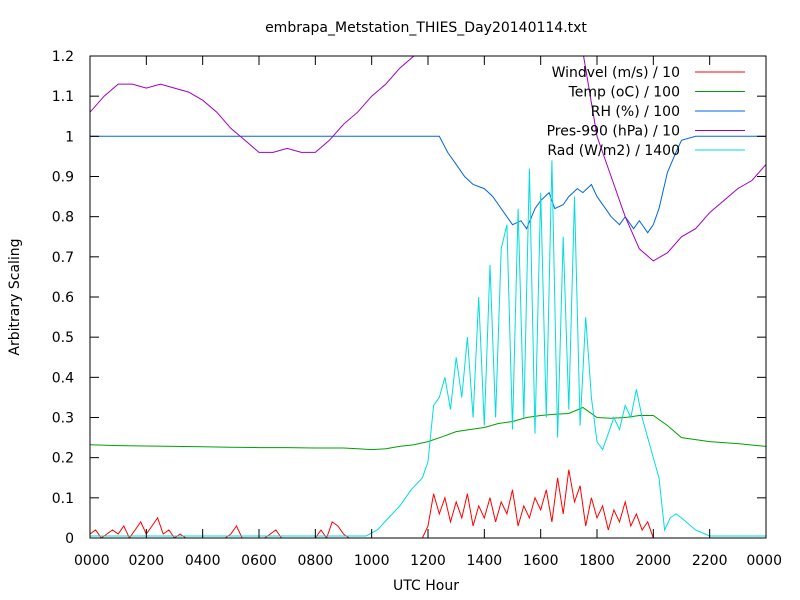 The image size is (800, 600). I want to click on y-tick-label: 0.9, so click(63, 178).